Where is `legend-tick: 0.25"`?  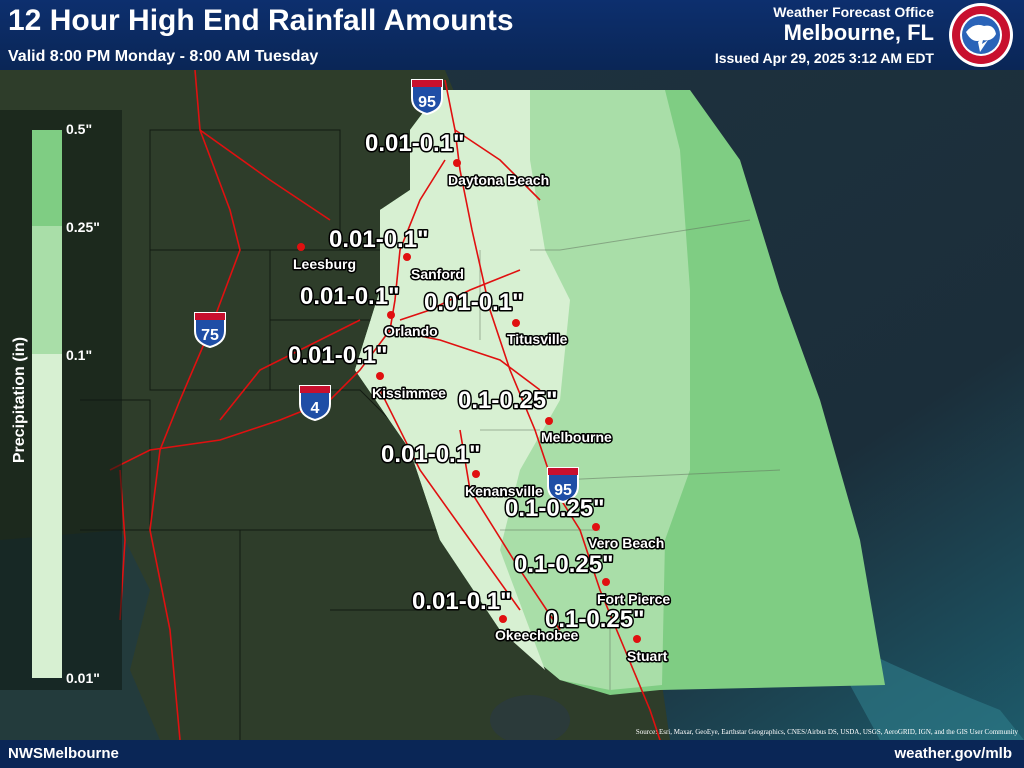 legend-tick: 0.25" is located at coordinates (83, 227).